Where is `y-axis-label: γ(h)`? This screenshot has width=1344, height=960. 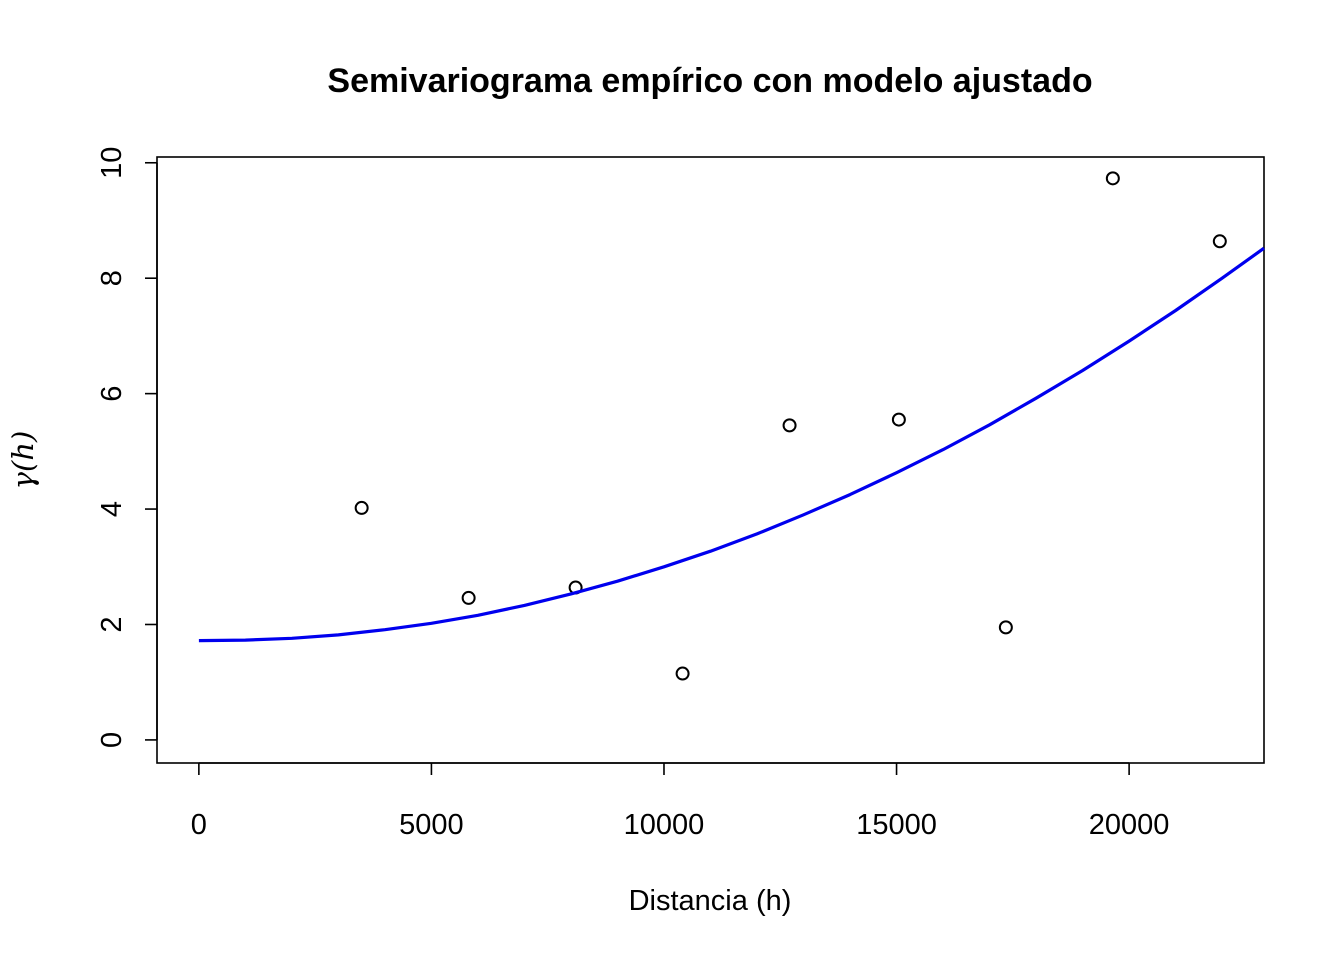
y-axis-label: γ(h) is located at coordinates (23, 460).